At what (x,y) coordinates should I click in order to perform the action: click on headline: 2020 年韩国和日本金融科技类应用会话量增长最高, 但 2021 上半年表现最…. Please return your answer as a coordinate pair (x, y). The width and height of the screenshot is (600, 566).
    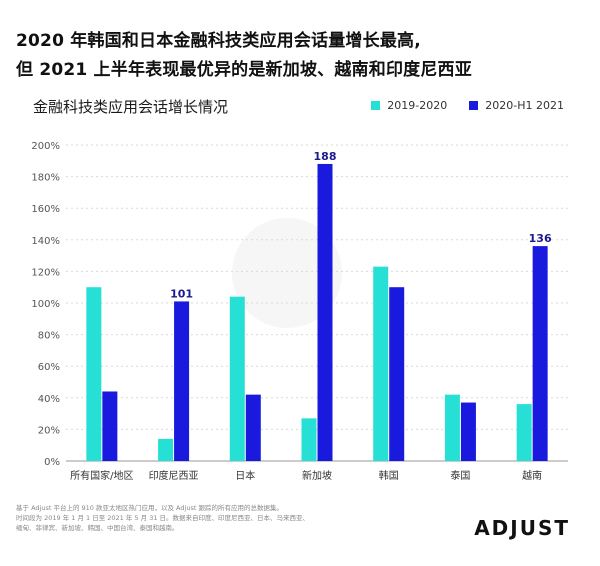
    Looking at the image, I should click on (301, 56).